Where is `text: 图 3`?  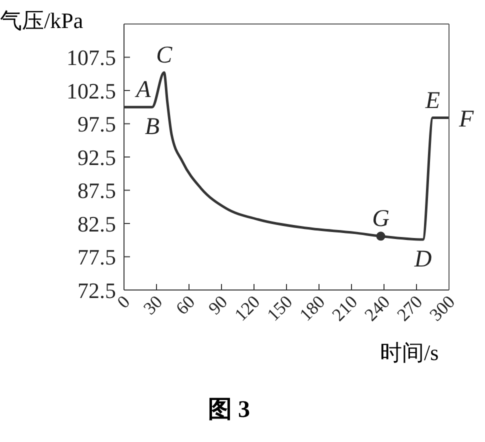 text: 图 3 is located at coordinates (229, 410).